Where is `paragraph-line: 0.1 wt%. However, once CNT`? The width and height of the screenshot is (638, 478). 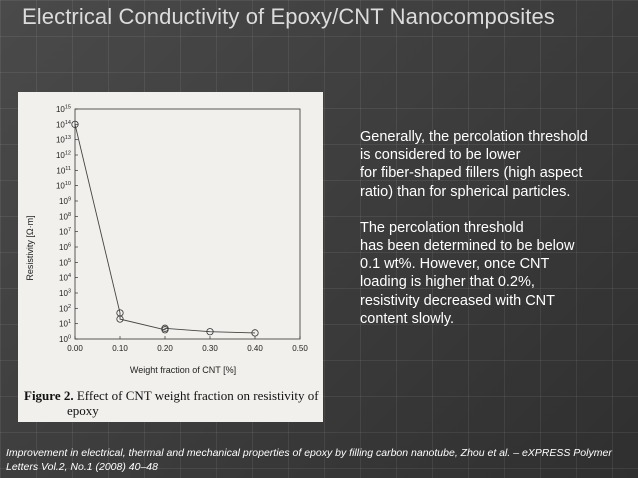 paragraph-line: 0.1 wt%. However, once CNT is located at coordinates (455, 264).